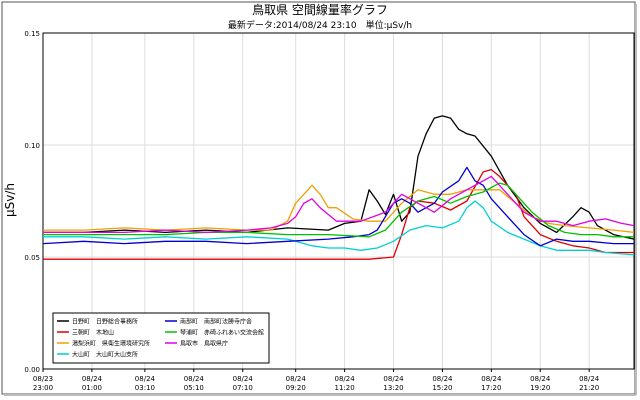 This screenshot has height=400, width=640. I want to click on y-tick-label: 0.10, so click(32, 146).